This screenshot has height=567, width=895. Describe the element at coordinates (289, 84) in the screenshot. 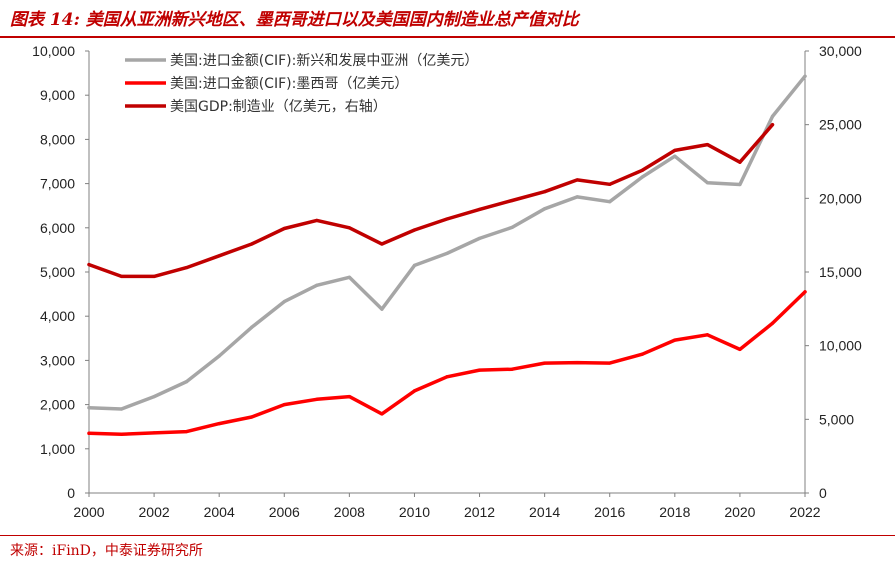

I see `legend-label: 美国:进口金额(CIF):墨西哥（亿美元）` at that location.